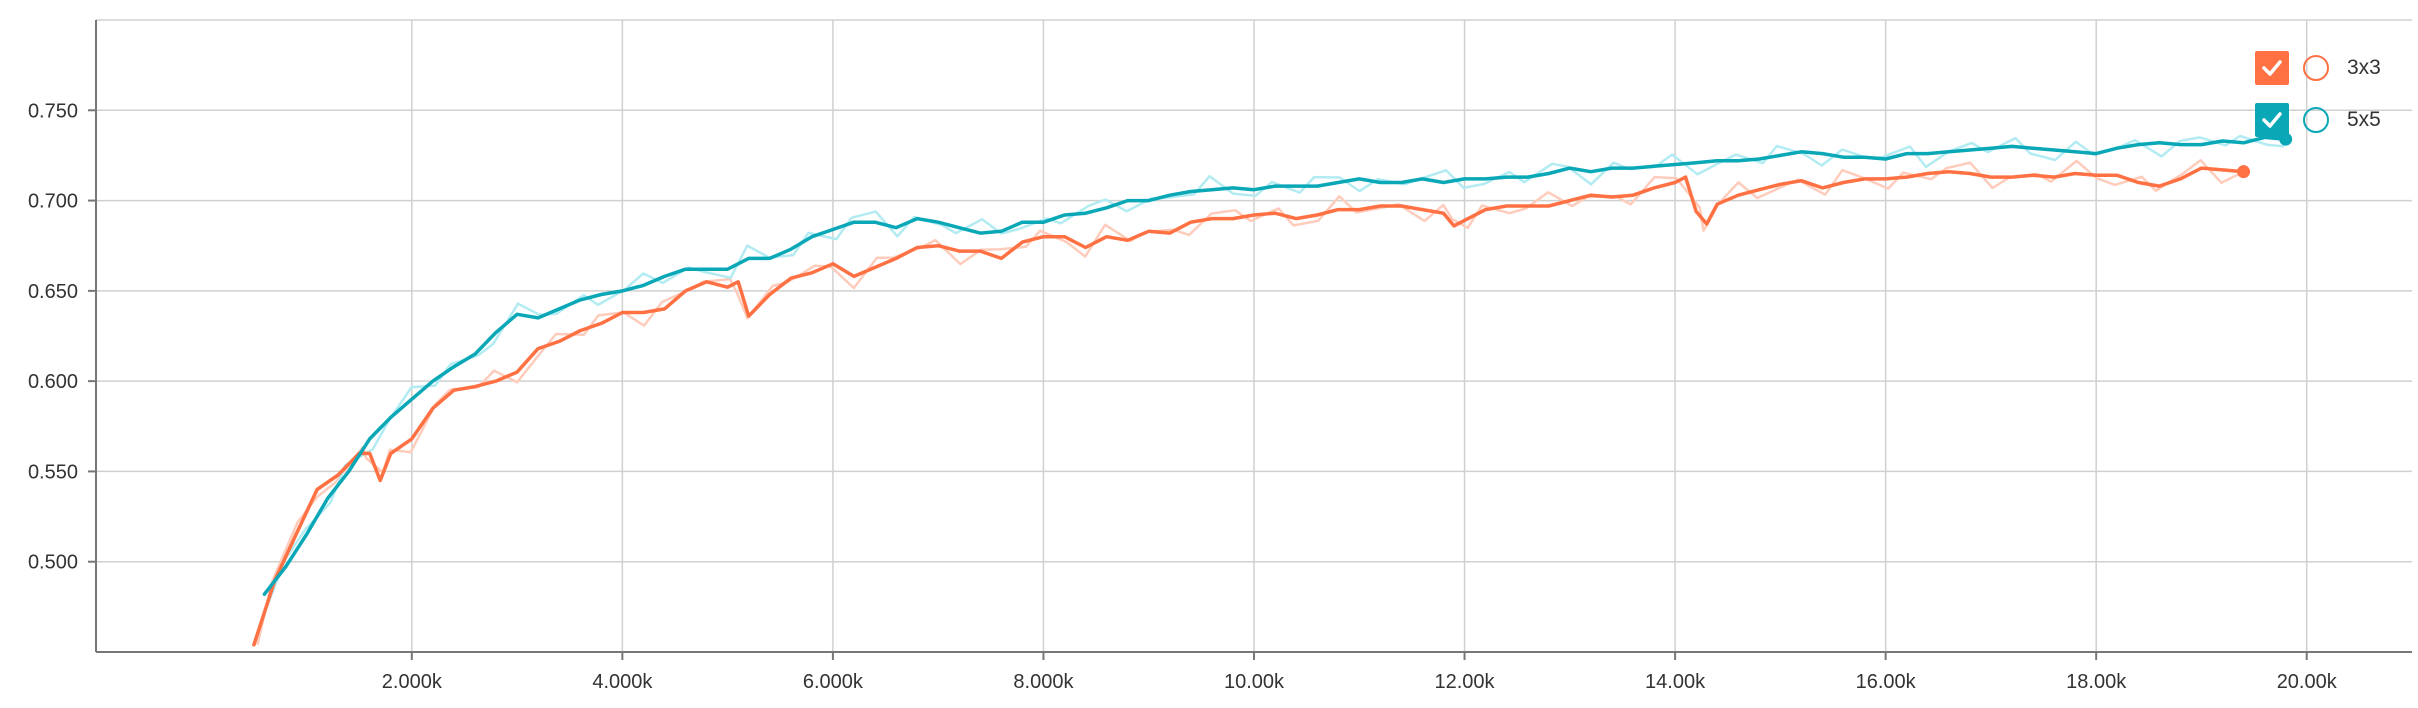  What do you see at coordinates (1886, 682) in the screenshot?
I see `x-tick-label: 16.00k` at bounding box center [1886, 682].